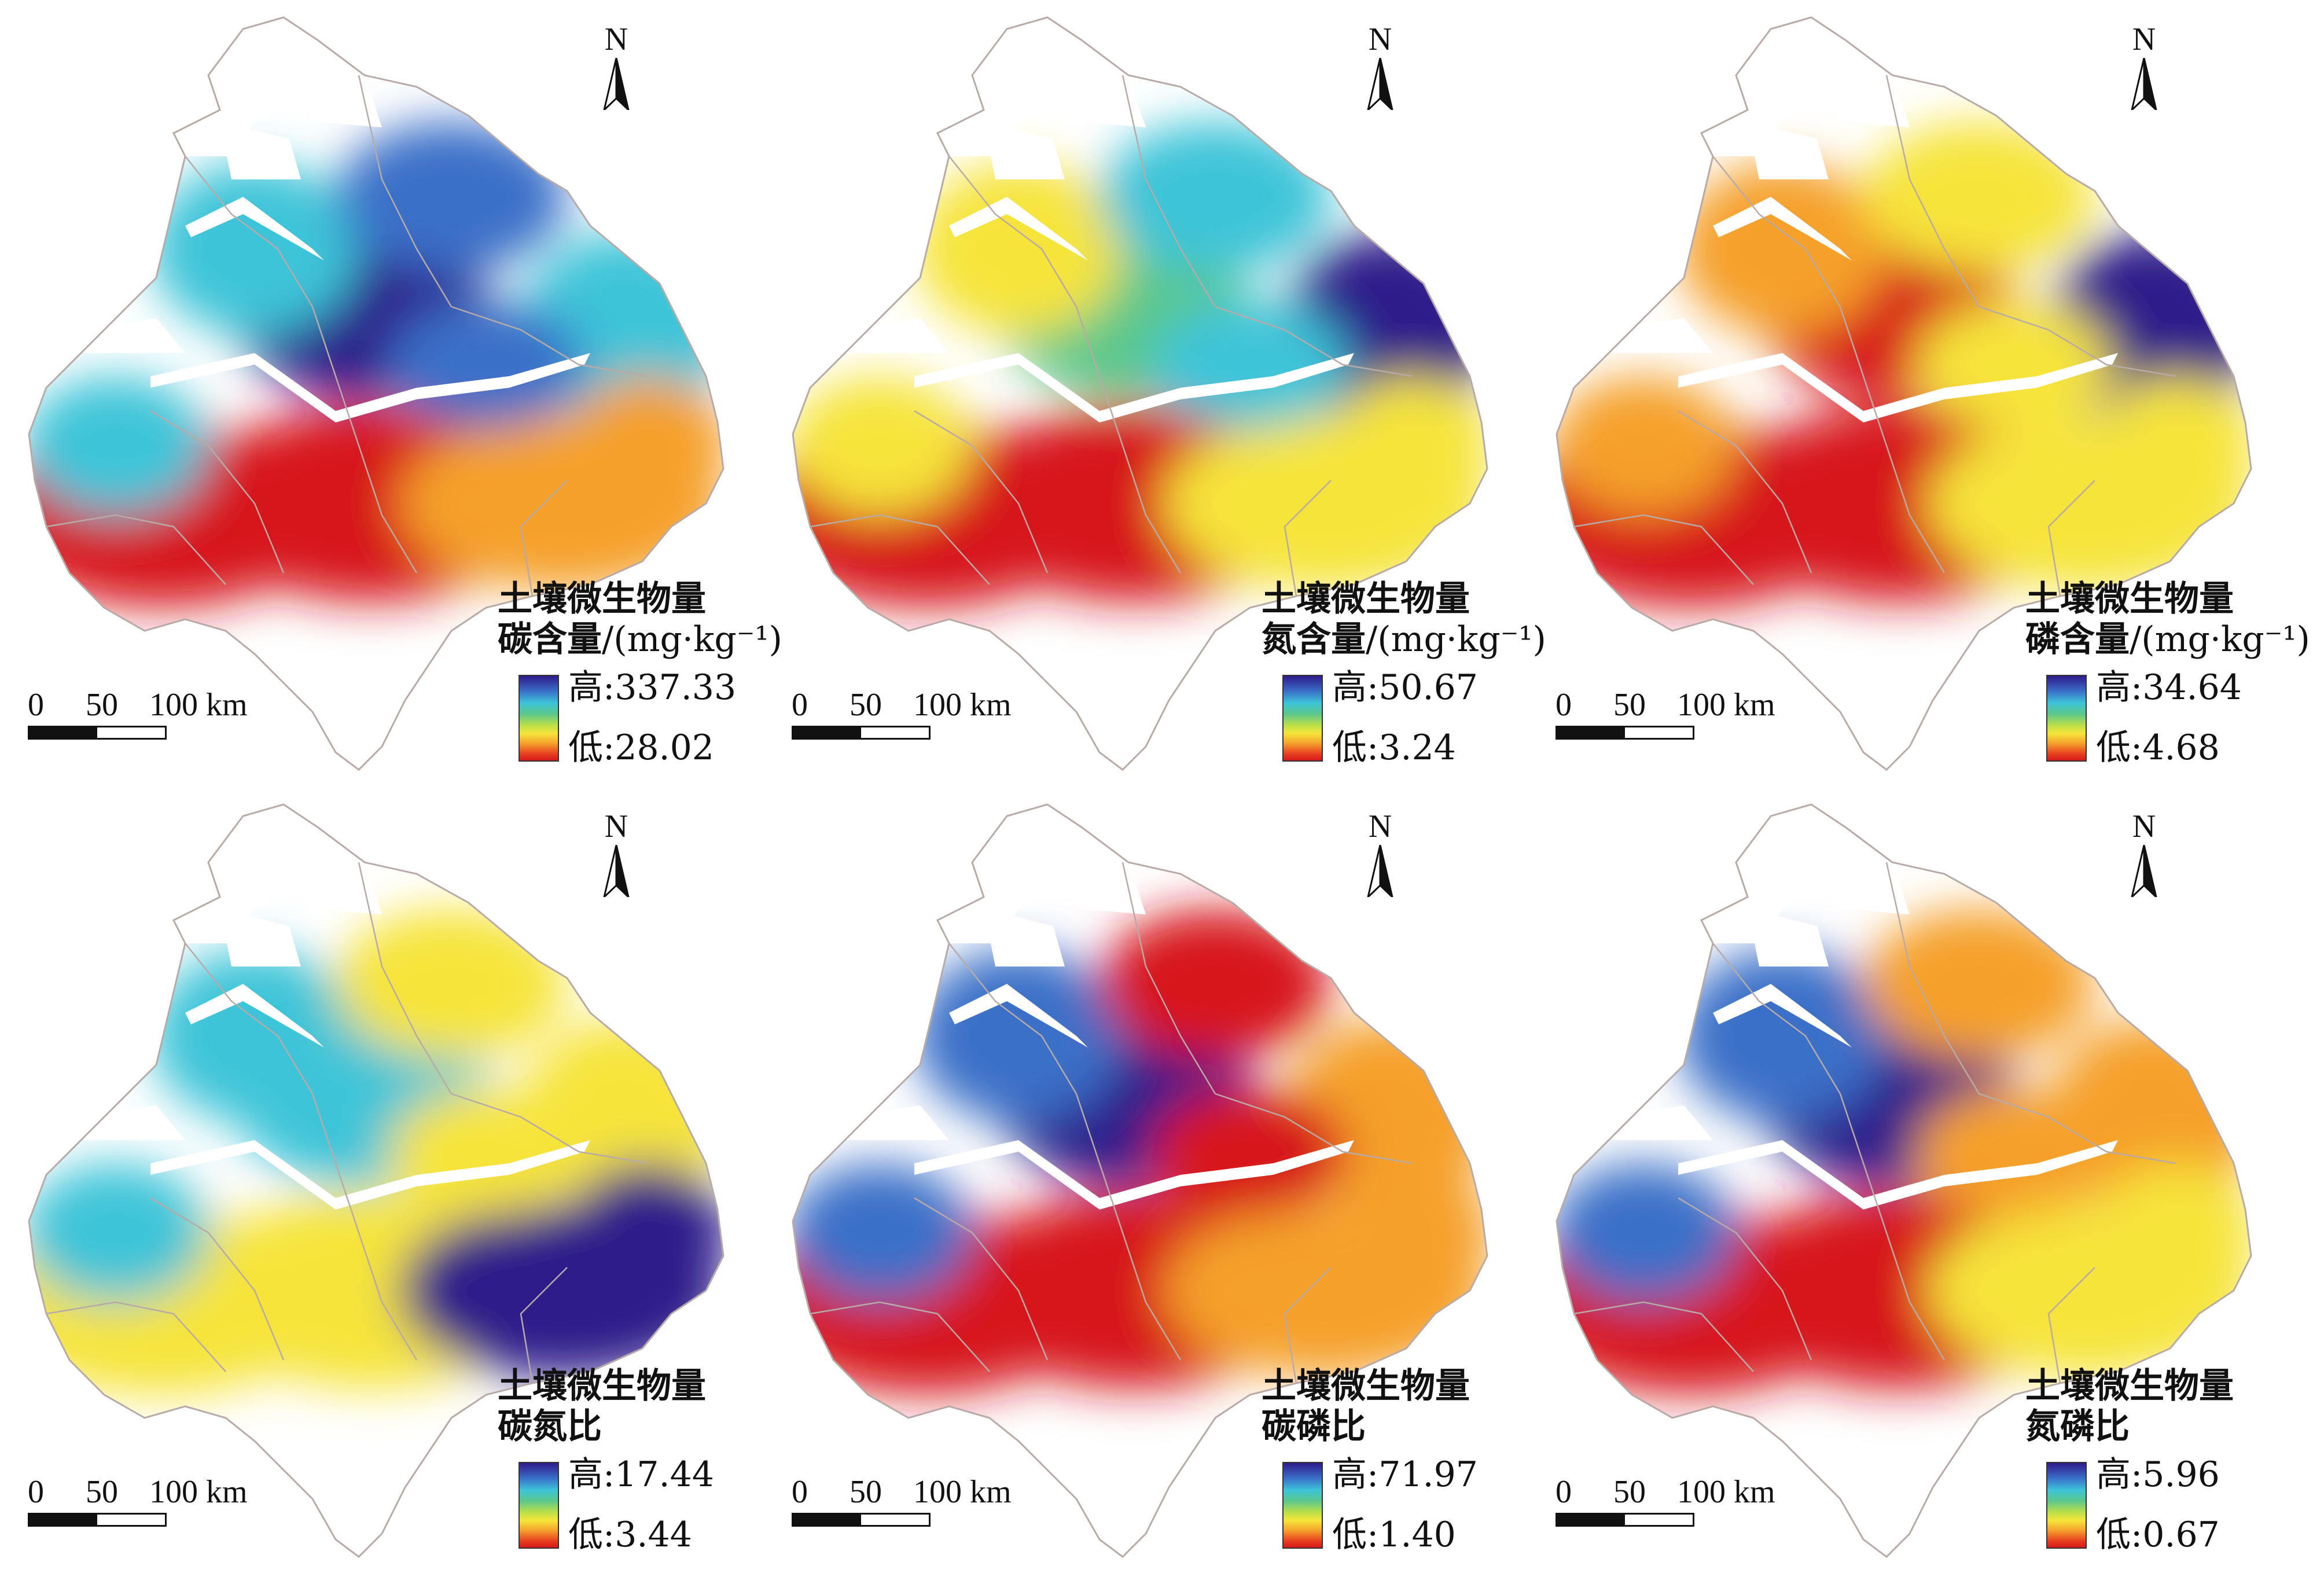  What do you see at coordinates (2158, 748) in the screenshot?
I see `legend-low-value: 低:4.68` at bounding box center [2158, 748].